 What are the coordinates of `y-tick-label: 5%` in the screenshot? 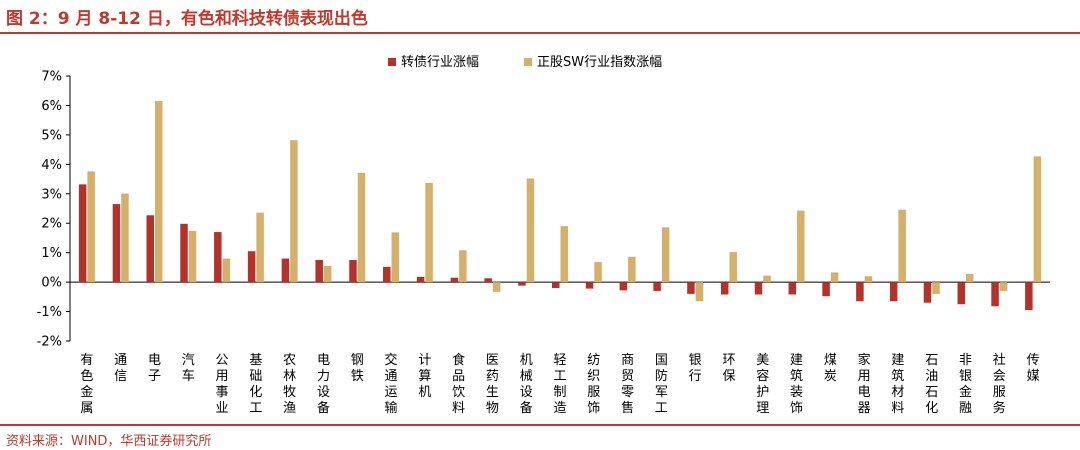 It's located at (51, 135).